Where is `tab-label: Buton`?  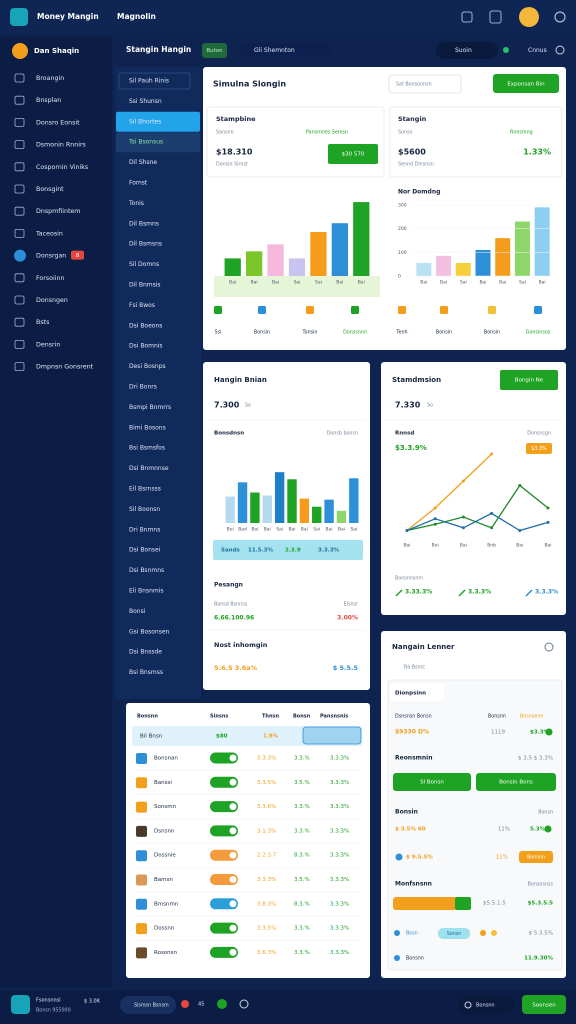
tab-label: Buton is located at coordinates (214, 51).